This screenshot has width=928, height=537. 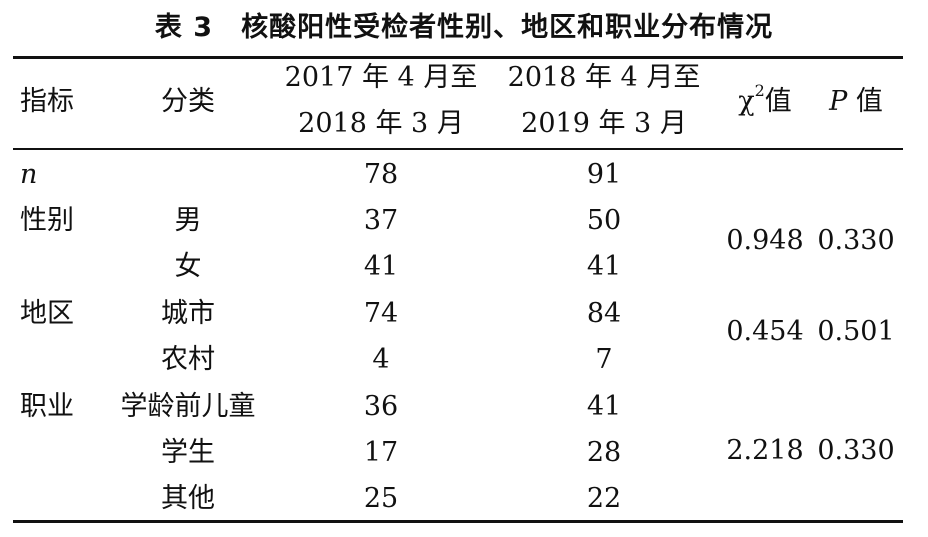 I want to click on top-rule, so click(x=458, y=57).